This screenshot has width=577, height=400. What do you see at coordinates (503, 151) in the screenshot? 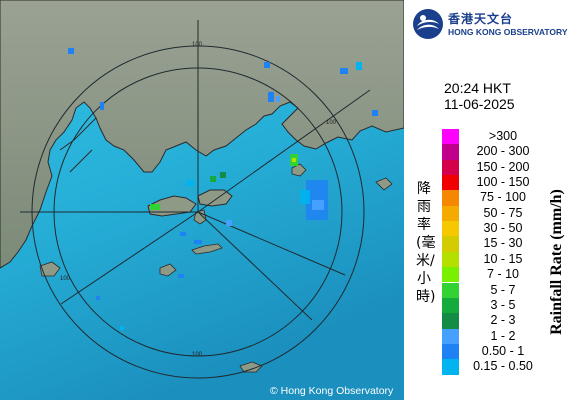
I see `legend-label: 200 - 300` at bounding box center [503, 151].